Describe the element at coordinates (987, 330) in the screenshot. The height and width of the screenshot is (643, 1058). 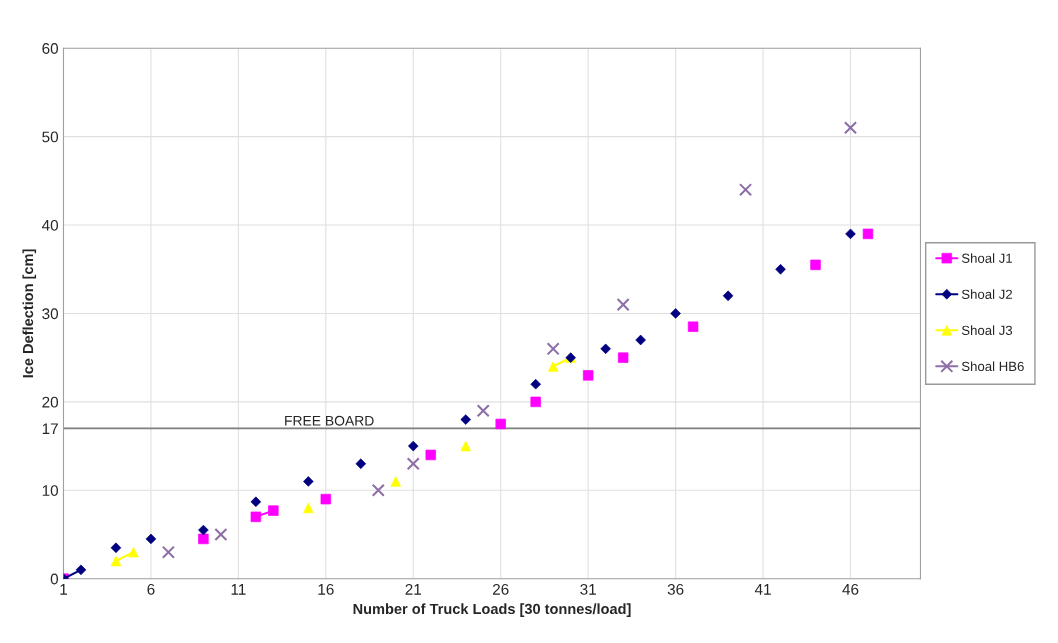
I see `legend-label: Shoal J3` at that location.